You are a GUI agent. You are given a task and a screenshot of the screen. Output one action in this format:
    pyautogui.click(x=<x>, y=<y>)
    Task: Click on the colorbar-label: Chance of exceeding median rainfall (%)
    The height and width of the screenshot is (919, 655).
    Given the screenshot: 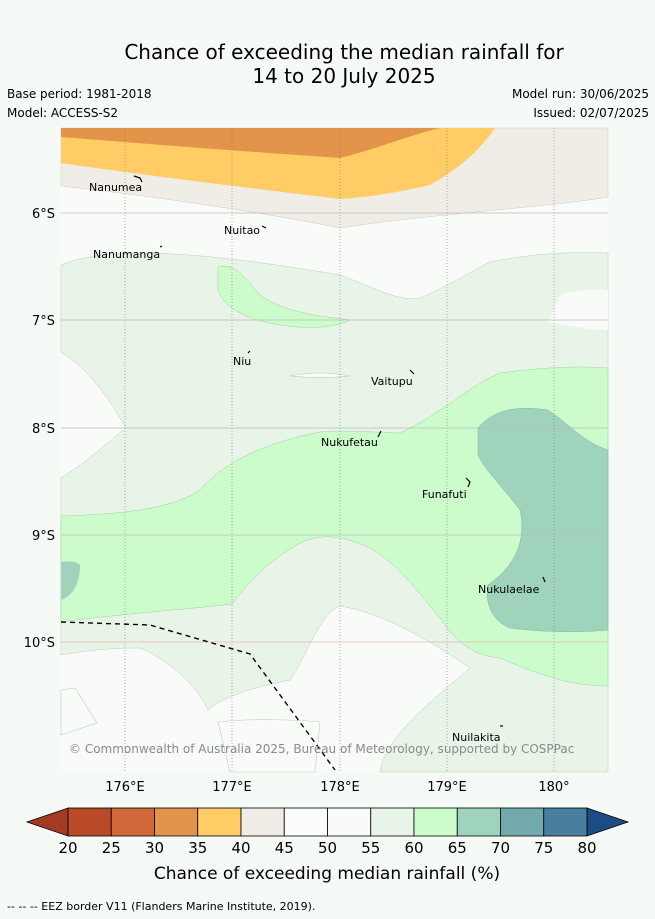 What is the action you would take?
    pyautogui.click(x=327, y=874)
    